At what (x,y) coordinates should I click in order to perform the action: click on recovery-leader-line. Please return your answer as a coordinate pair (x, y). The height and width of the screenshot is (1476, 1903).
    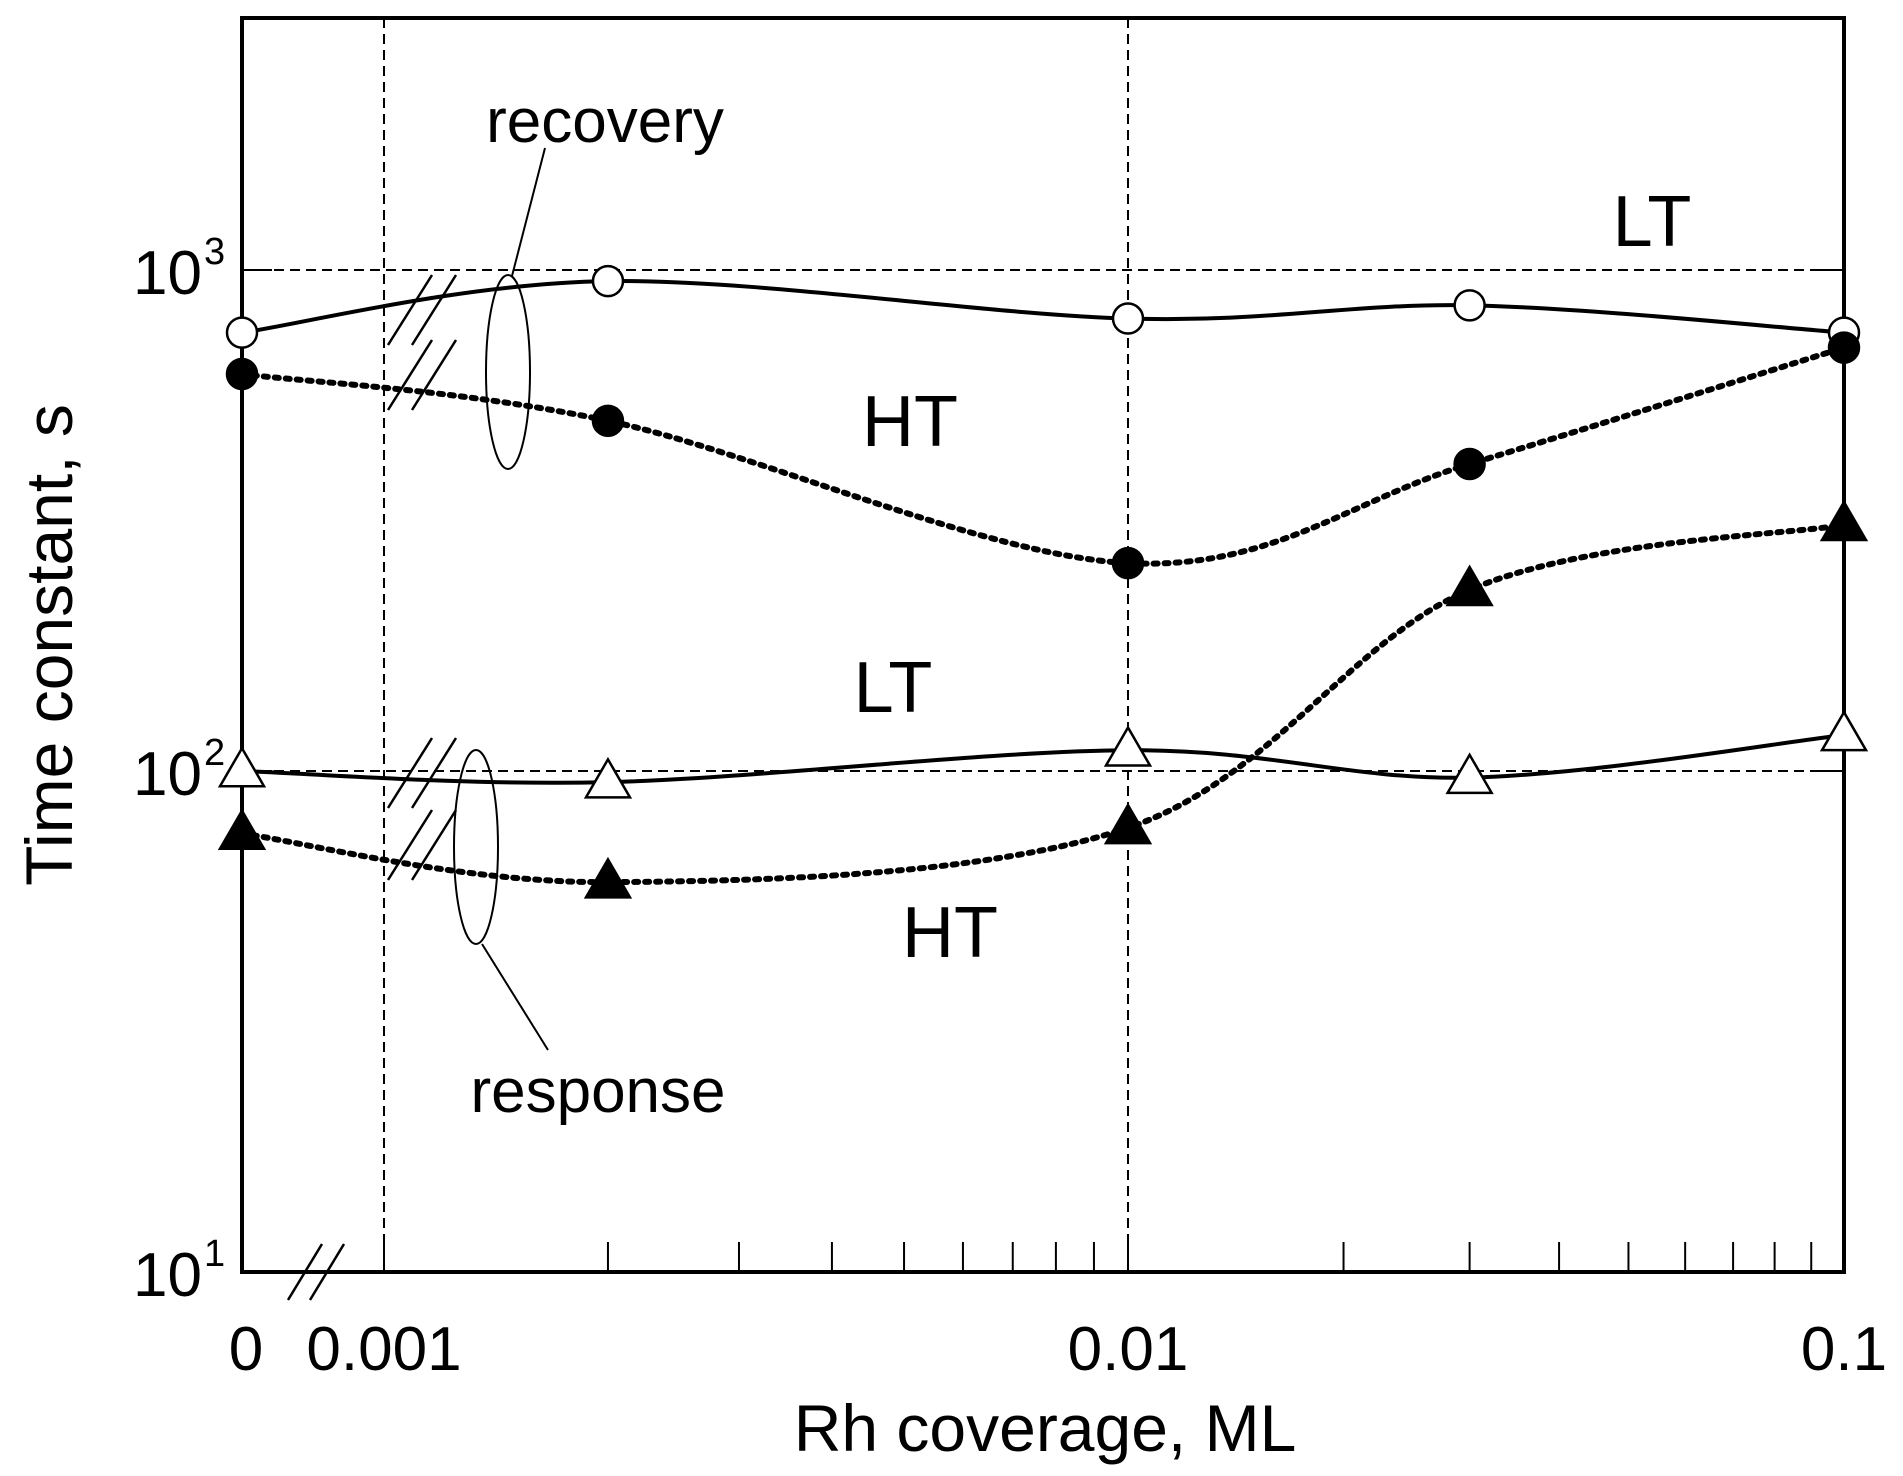
    Looking at the image, I should click on (528, 212).